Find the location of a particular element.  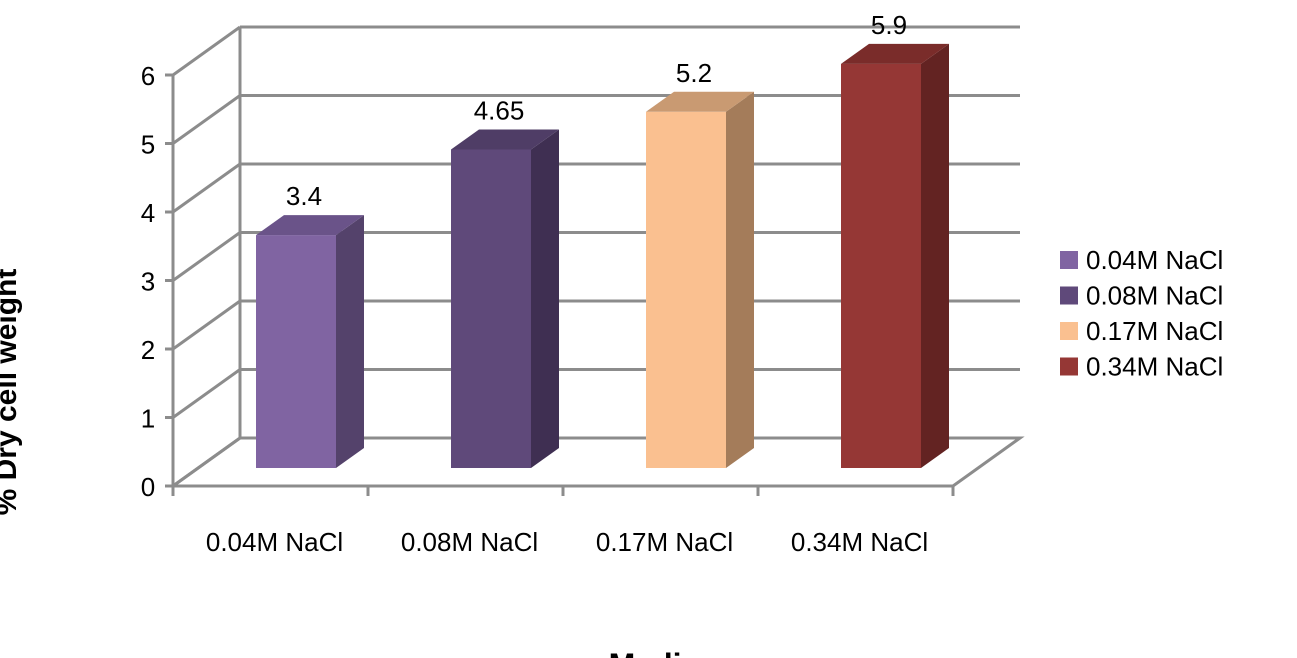

legend-item: 0.04M NaCl is located at coordinates (1141, 260).